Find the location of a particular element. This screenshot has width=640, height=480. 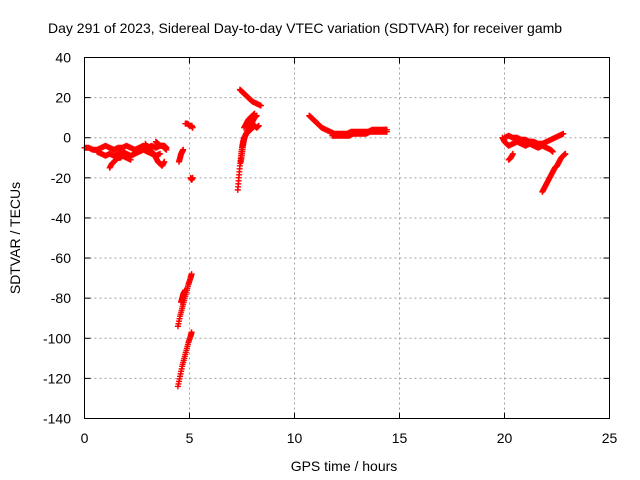

y-tick-label: -140 is located at coordinates (57, 419).